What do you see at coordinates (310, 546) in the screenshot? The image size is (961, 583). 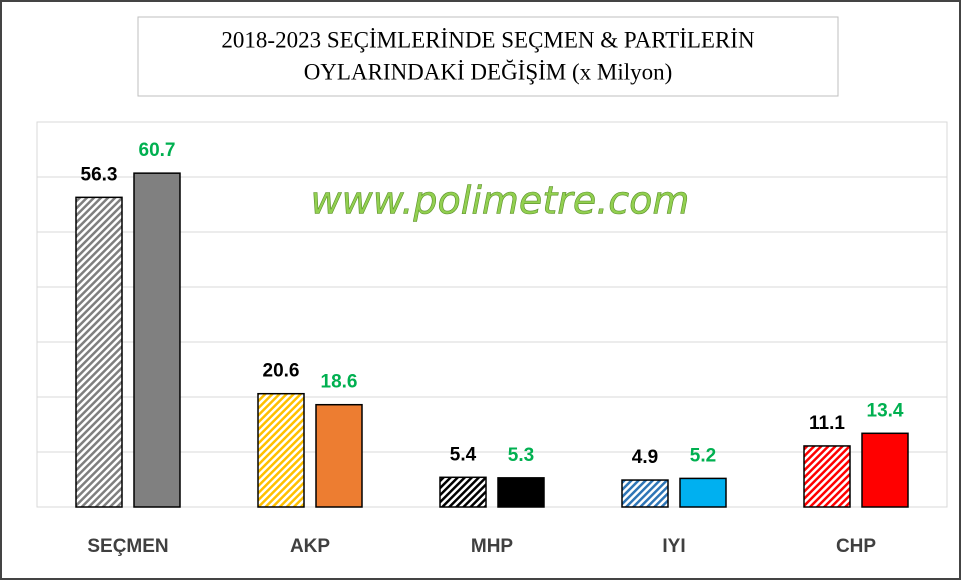 I see `x-tick-label: AKP` at bounding box center [310, 546].